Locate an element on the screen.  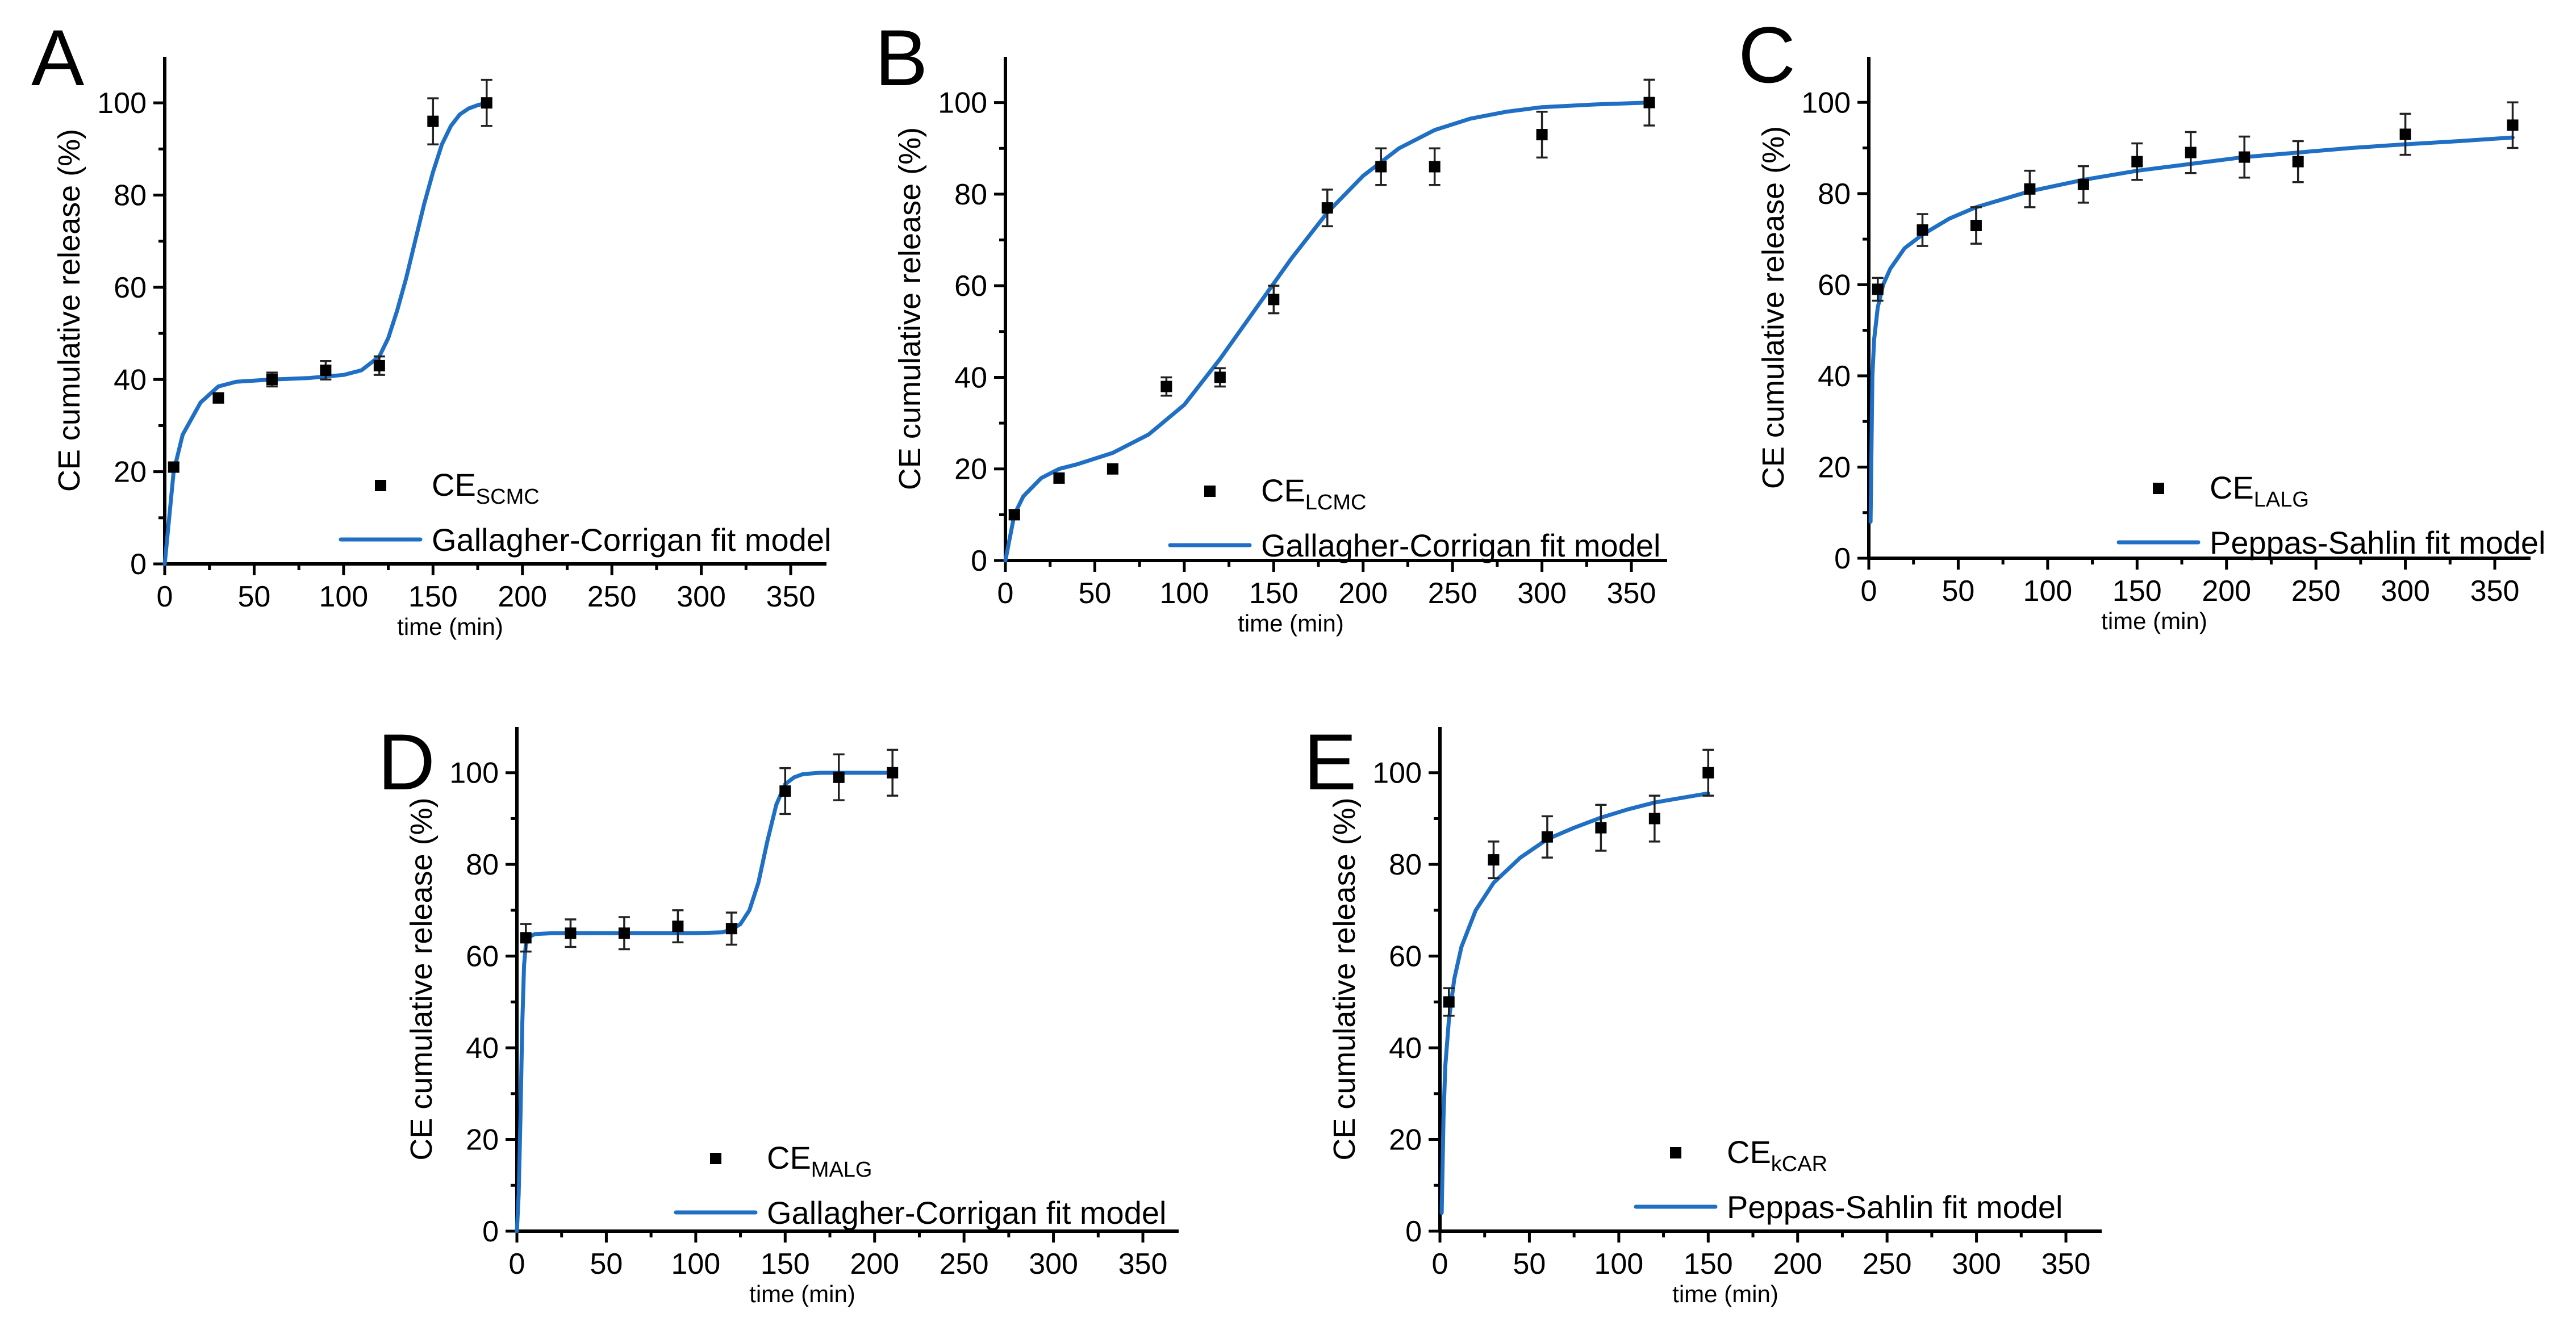
legend-label-data: CELCMC is located at coordinates (1313, 493).